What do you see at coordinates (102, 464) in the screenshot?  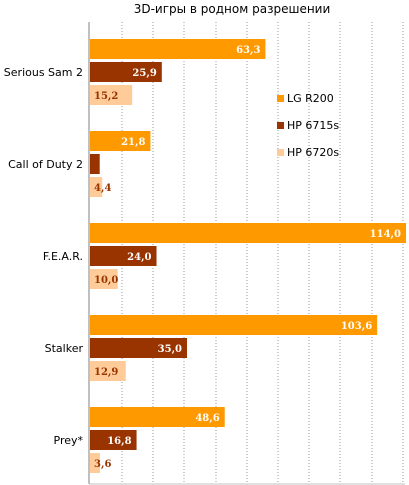 I see `data-label: 3,6` at bounding box center [102, 464].